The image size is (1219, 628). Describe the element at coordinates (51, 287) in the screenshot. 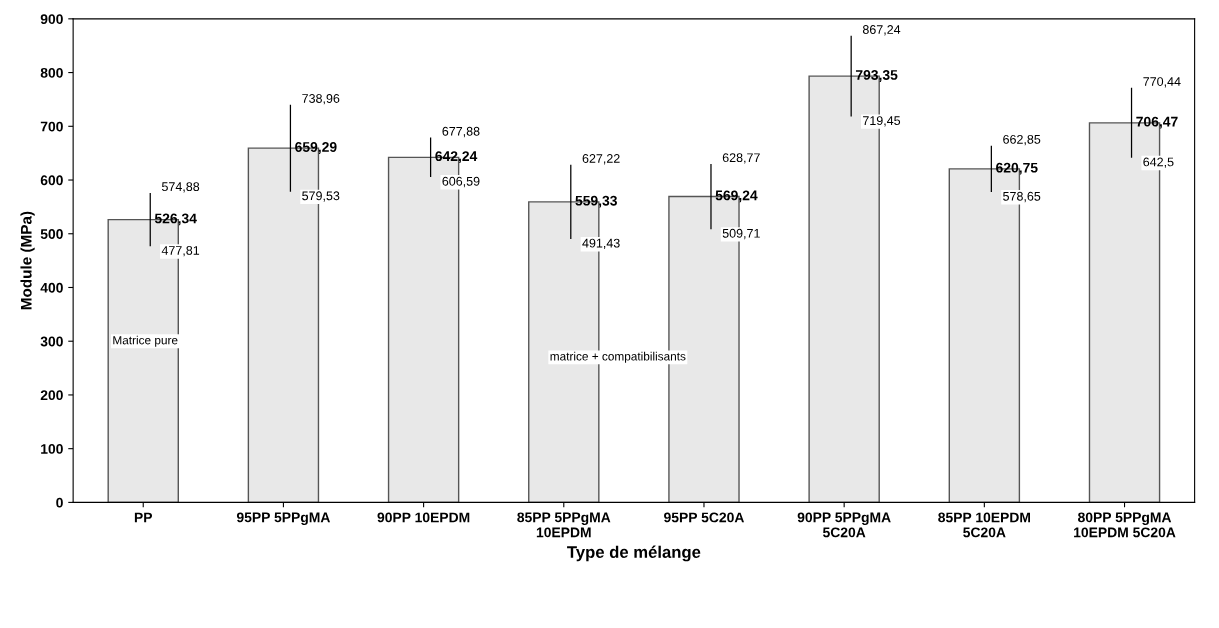

I see `y-tick-label: 400` at that location.